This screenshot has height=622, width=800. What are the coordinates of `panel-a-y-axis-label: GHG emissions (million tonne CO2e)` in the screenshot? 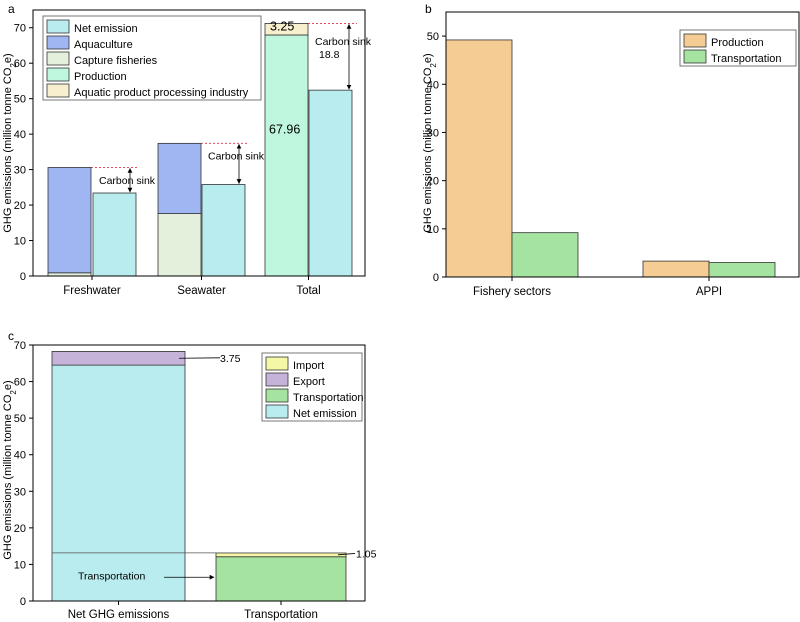 It's located at (10, 142).